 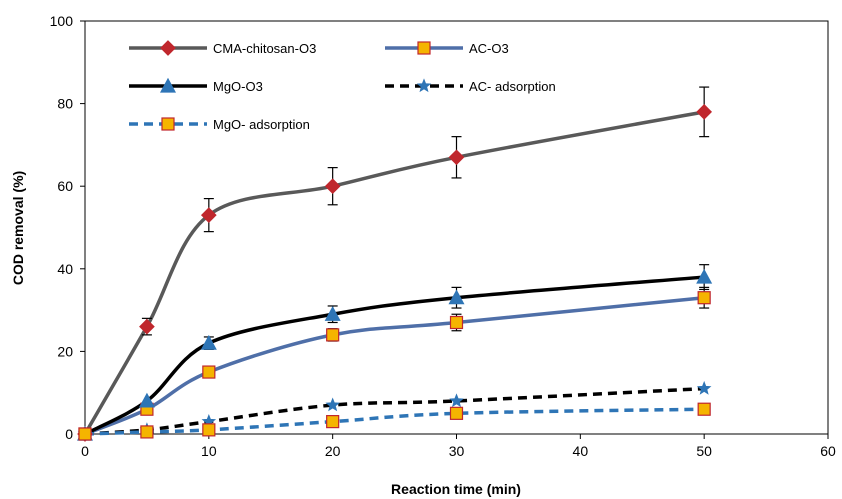 I want to click on x-axis-title: Reaction time (min), so click(x=456, y=489).